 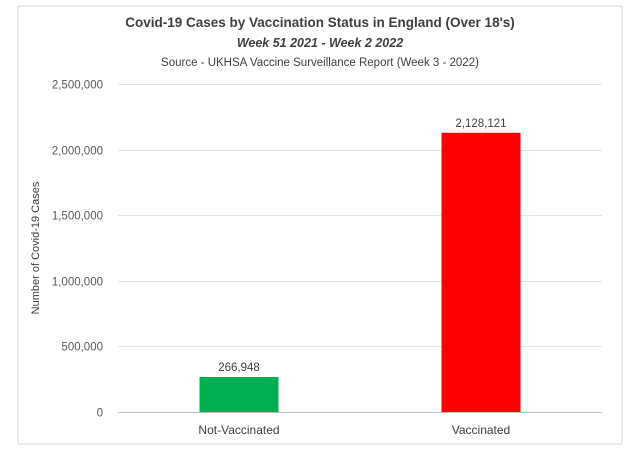 What do you see at coordinates (239, 368) in the screenshot?
I see `data-label: 266,948` at bounding box center [239, 368].